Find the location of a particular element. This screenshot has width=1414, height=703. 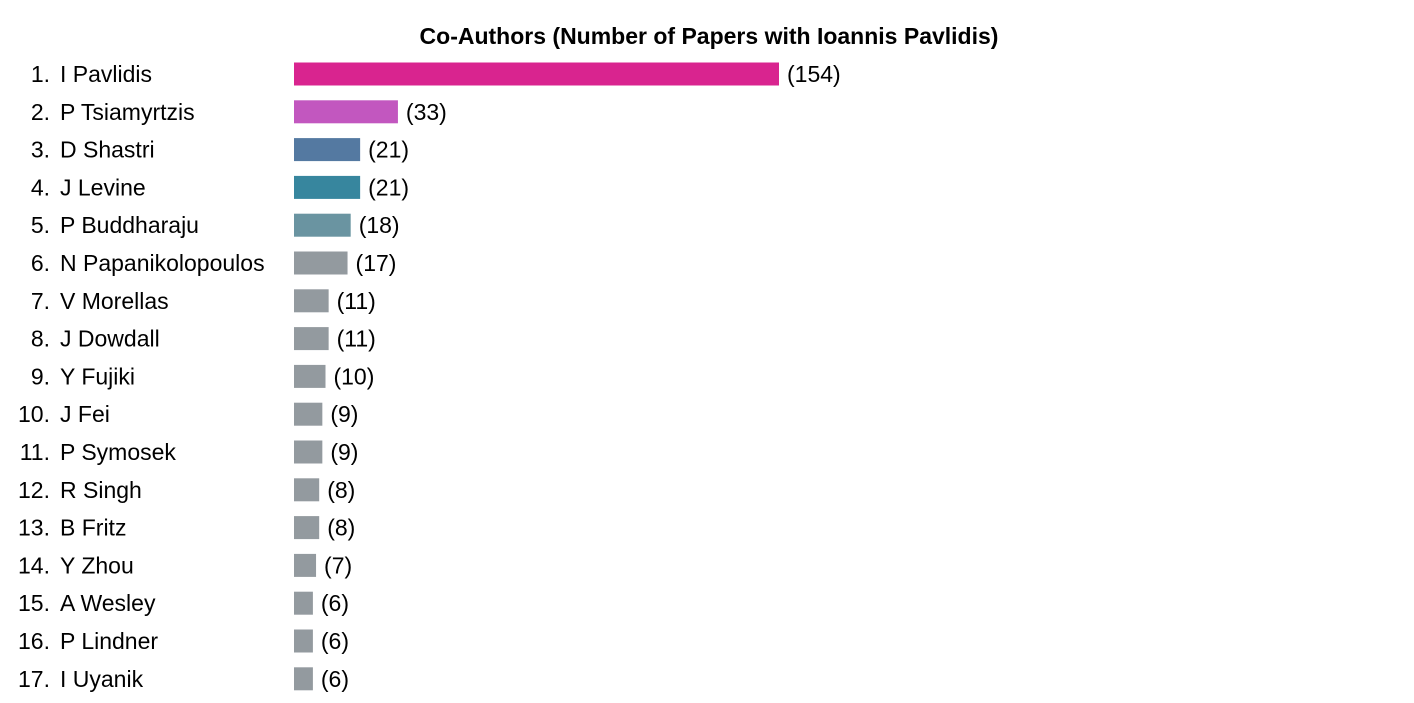

category-label: A Wesley is located at coordinates (108, 603).